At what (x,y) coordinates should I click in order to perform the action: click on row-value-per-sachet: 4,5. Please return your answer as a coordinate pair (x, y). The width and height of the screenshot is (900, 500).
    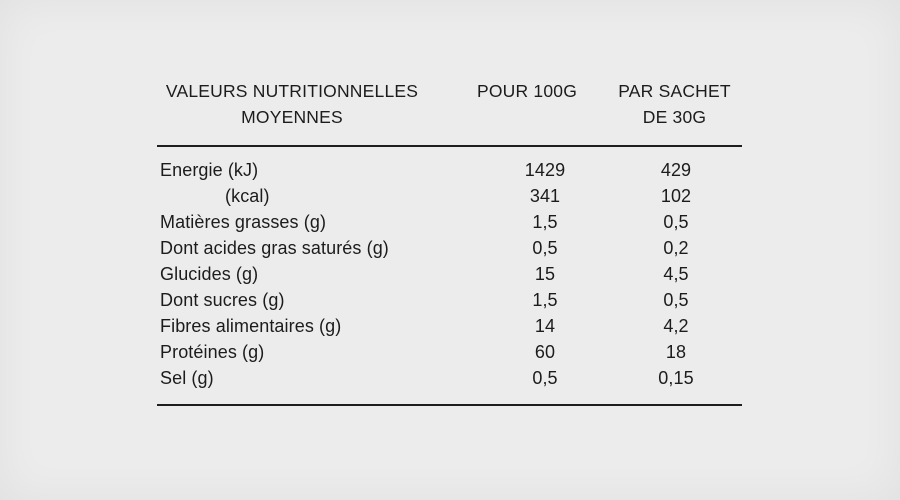
    Looking at the image, I should click on (676, 274).